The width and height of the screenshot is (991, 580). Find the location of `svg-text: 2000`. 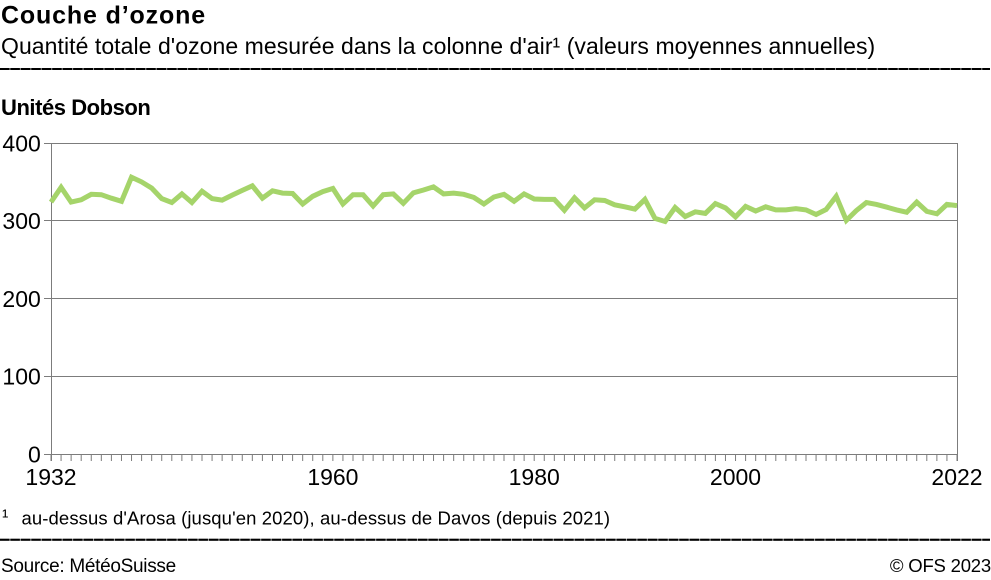

svg-text: 2000 is located at coordinates (735, 477).